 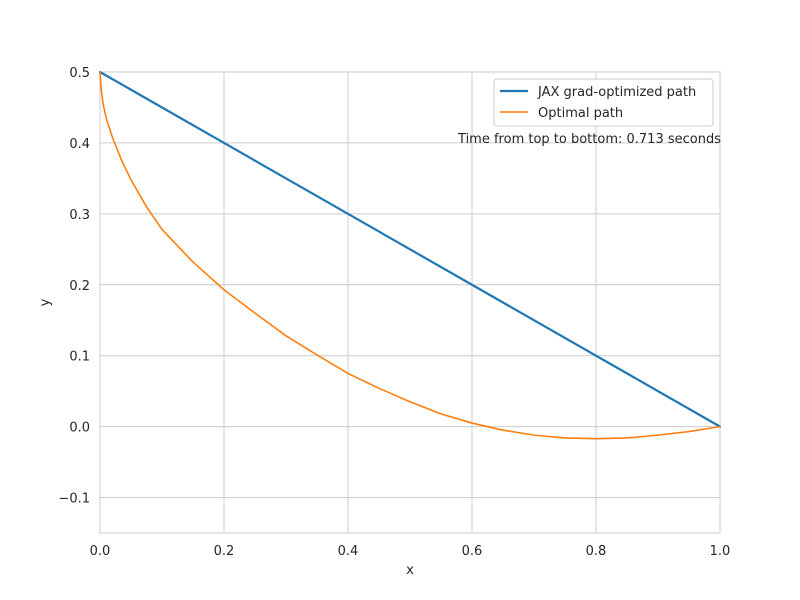 I want to click on x-tick-label: 0.4, so click(x=348, y=551).